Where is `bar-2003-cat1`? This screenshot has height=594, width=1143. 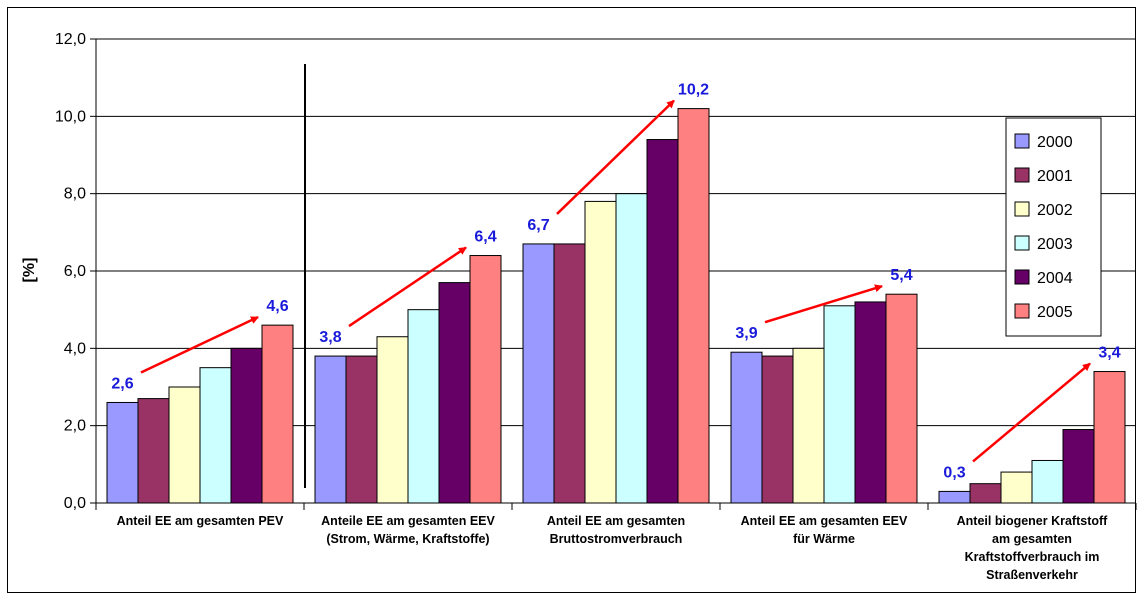 bar-2003-cat1 is located at coordinates (423, 406).